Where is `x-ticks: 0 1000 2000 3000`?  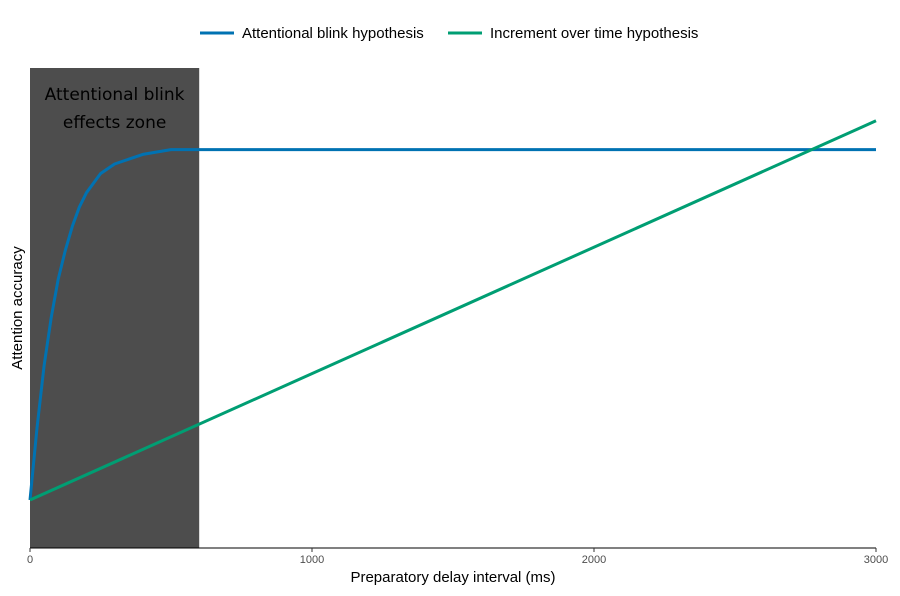
x-ticks: 0 1000 2000 3000 is located at coordinates (457, 557).